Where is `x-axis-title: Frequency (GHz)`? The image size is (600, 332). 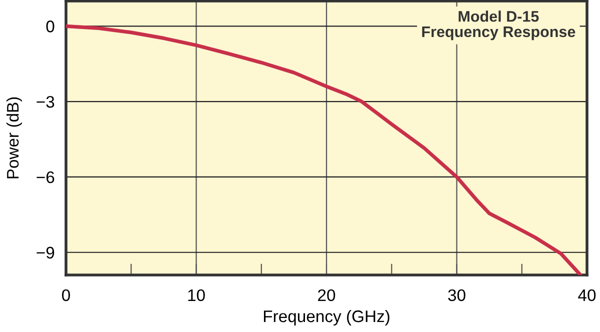 x-axis-title: Frequency (GHz) is located at coordinates (327, 318).